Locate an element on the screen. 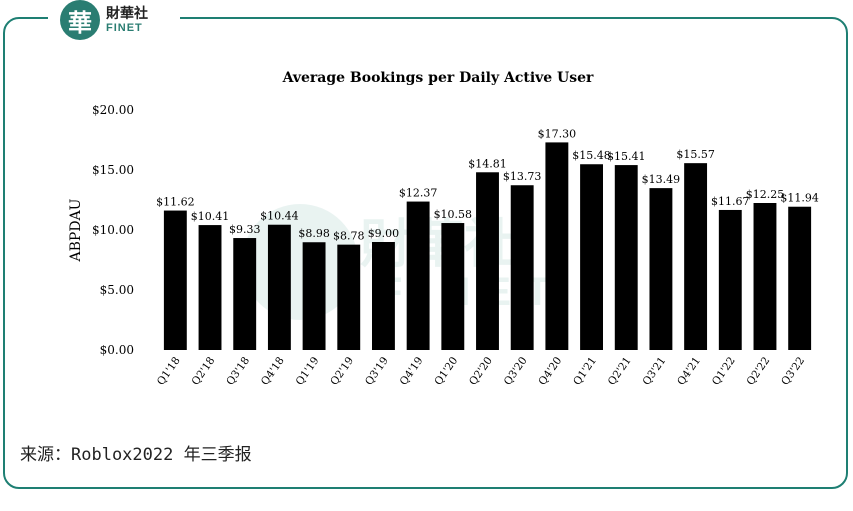 The width and height of the screenshot is (853, 511). x-tick-label: Q1'21 is located at coordinates (585, 371).